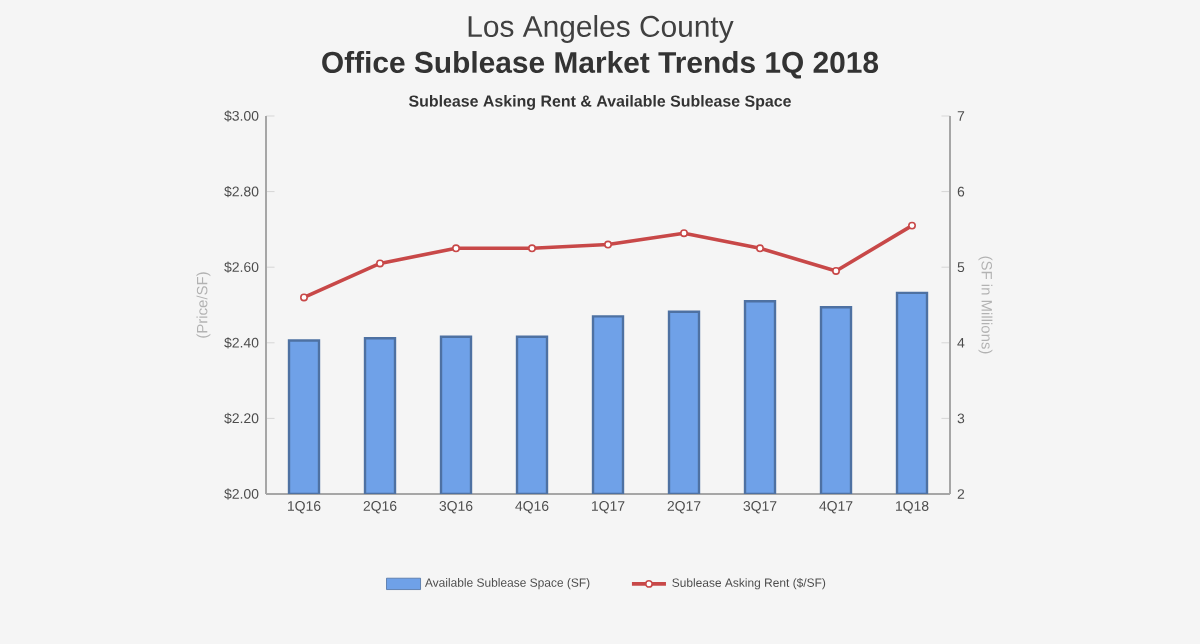  Describe the element at coordinates (601, 29) in the screenshot. I see `chart-title: Los Angeles County` at that location.